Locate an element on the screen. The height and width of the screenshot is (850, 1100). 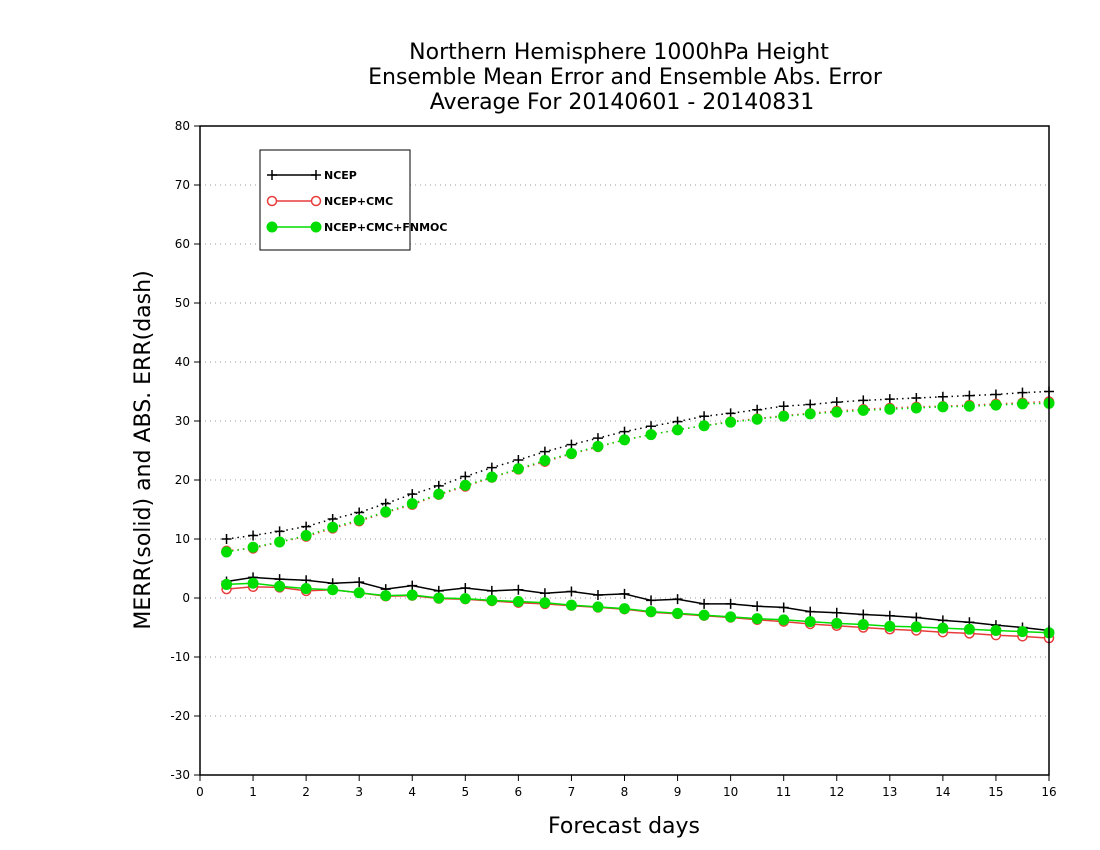
y-tick-label: -30 is located at coordinates (180, 775).